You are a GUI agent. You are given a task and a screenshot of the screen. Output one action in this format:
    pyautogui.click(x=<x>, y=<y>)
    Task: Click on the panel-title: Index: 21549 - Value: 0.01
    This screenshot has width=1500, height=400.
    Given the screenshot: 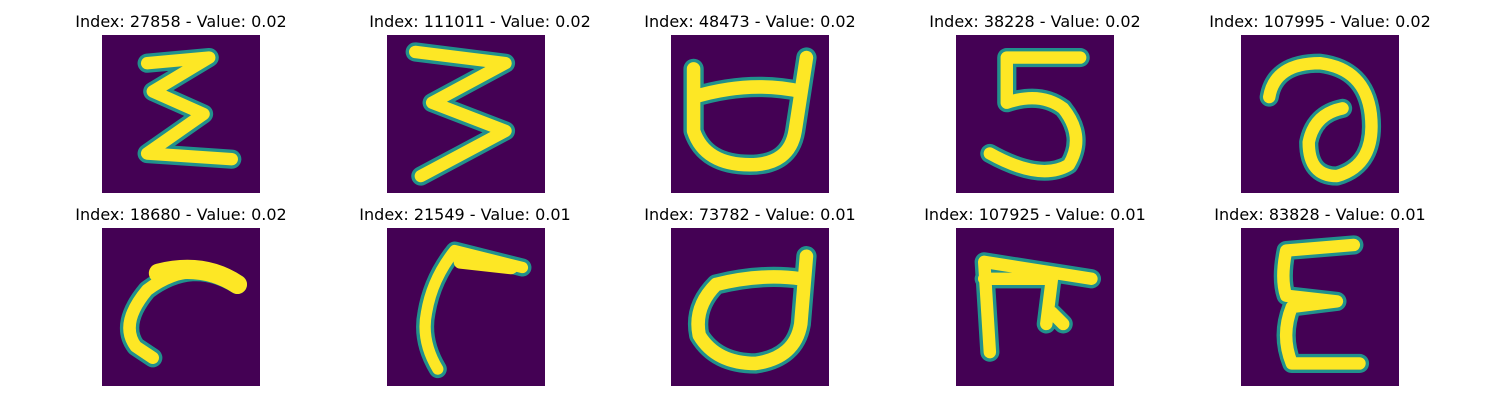 What is the action you would take?
    pyautogui.click(x=465, y=214)
    